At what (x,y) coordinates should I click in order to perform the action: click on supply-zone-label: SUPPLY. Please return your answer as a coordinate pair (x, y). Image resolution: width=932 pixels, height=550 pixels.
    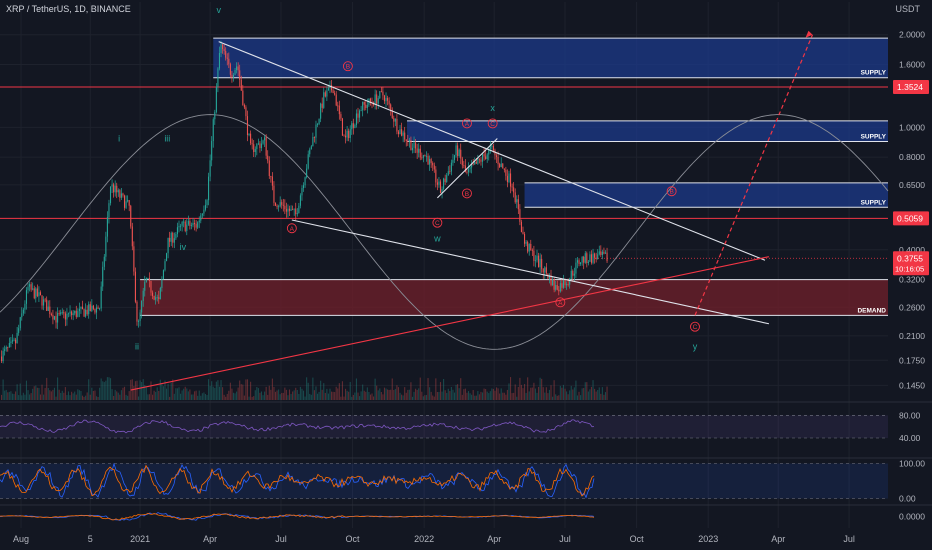
    Looking at the image, I should click on (874, 73).